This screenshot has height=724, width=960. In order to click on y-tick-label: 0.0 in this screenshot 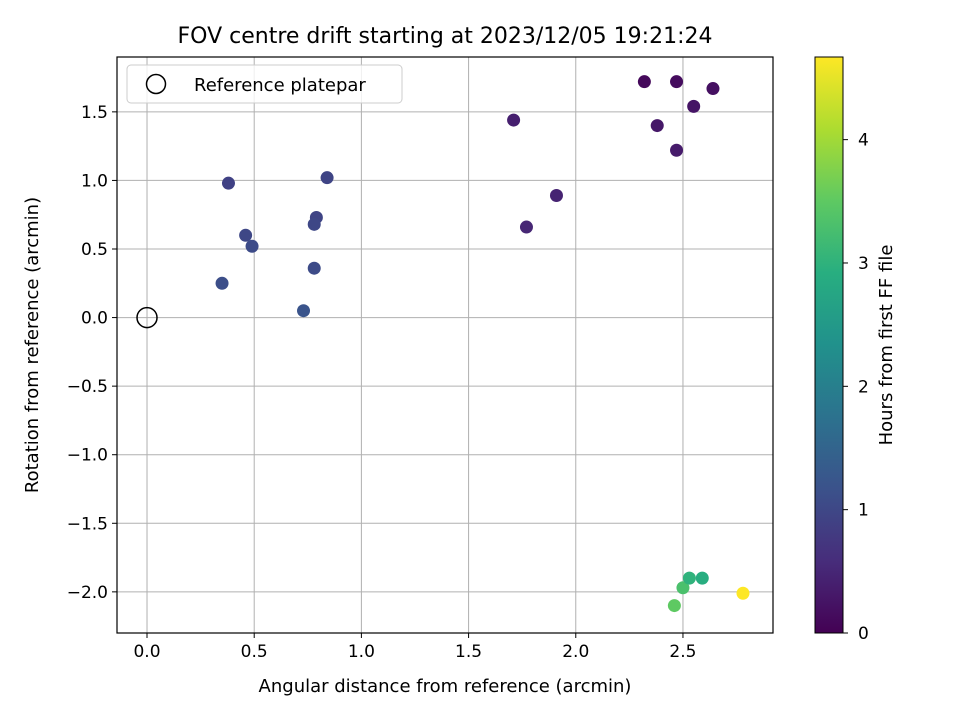, I will do `click(94, 319)`.